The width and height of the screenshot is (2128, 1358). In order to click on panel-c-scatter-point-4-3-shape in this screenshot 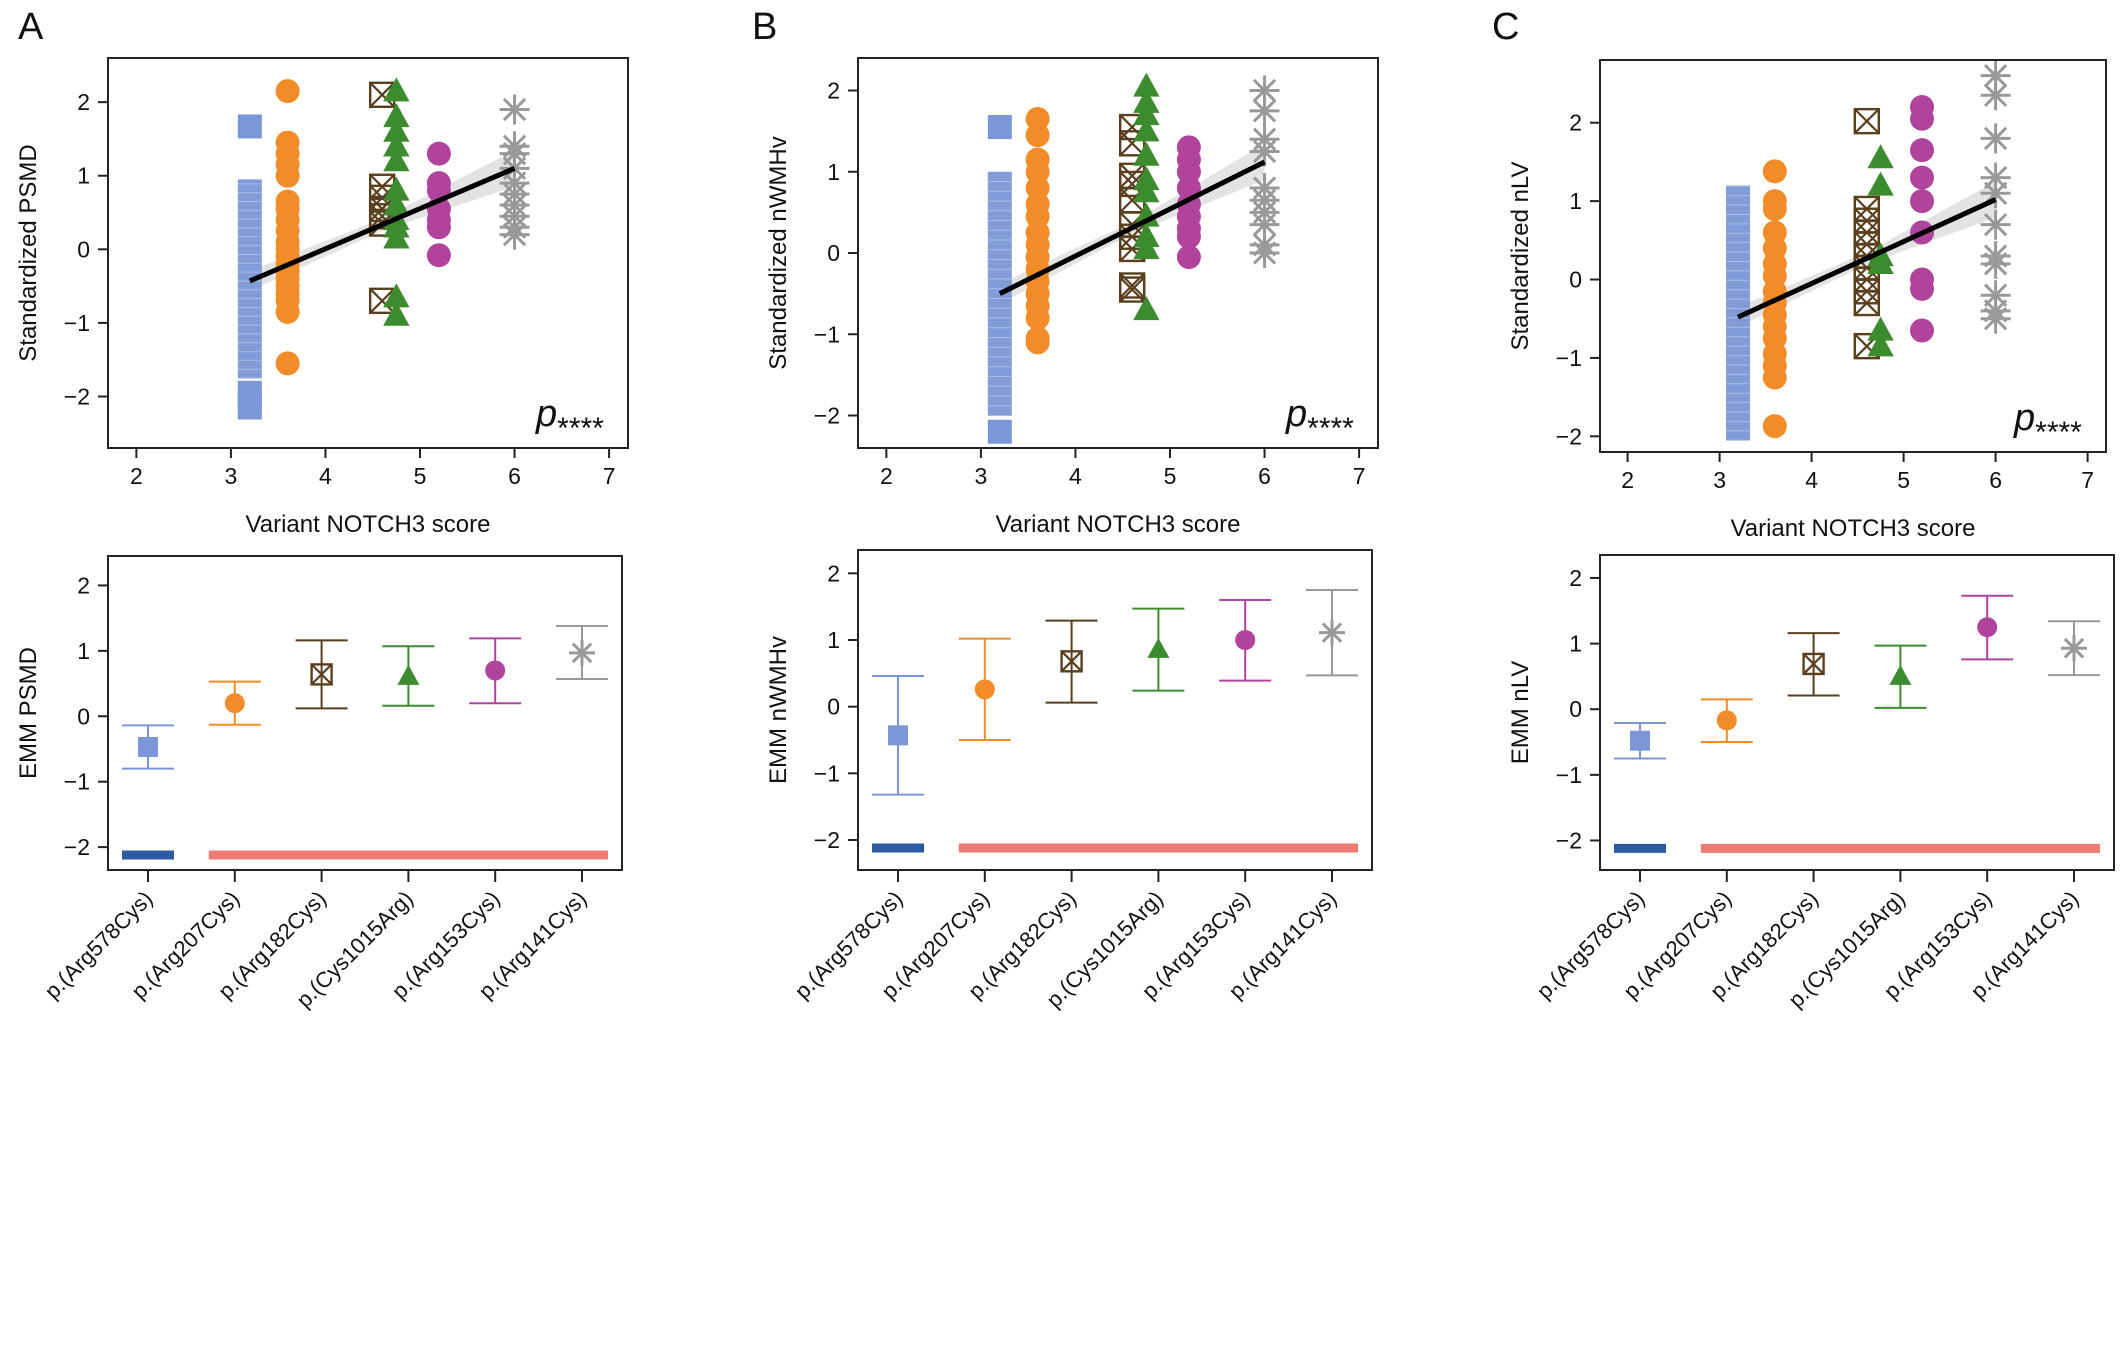, I will do `click(1922, 177)`.